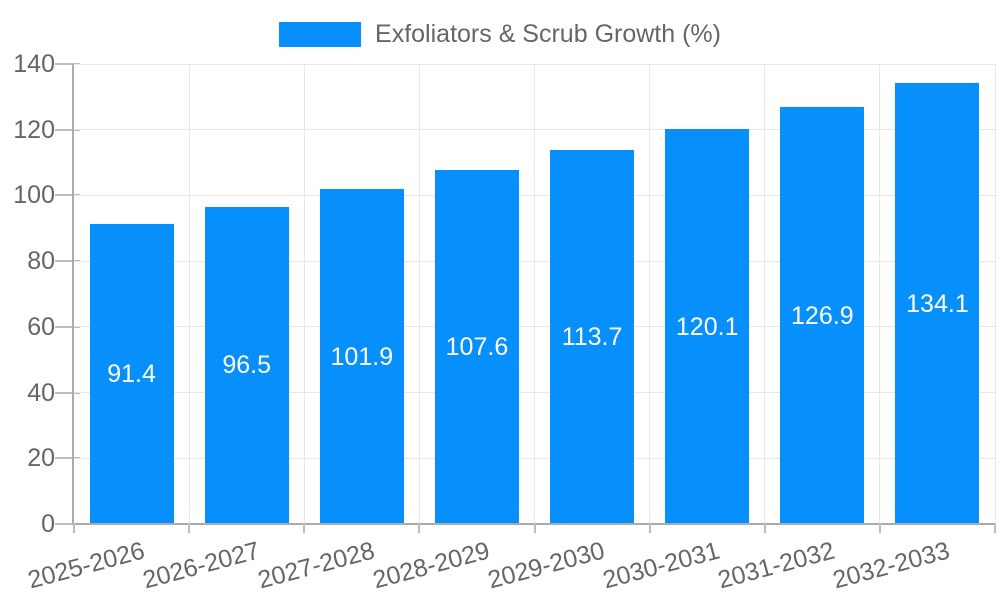 The width and height of the screenshot is (1000, 600). I want to click on y-axis-label: 120, so click(34, 129).